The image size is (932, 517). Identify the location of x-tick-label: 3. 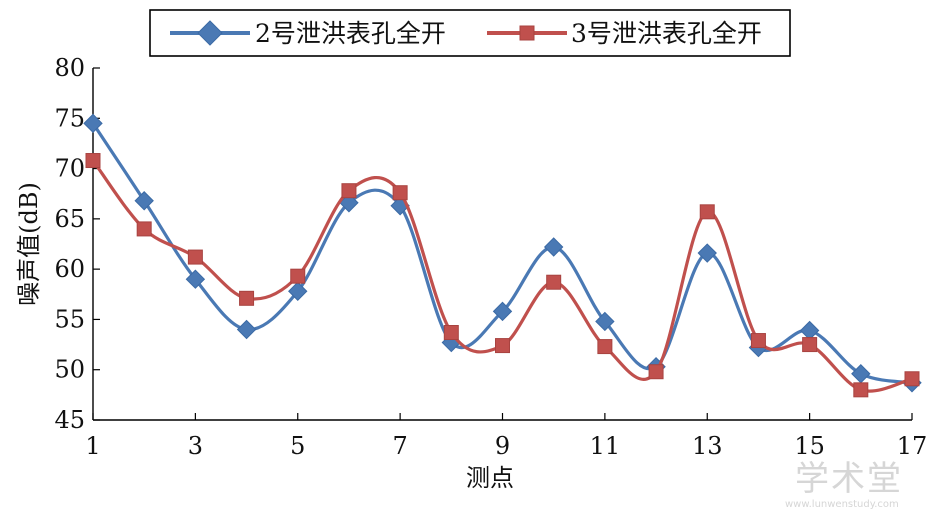
(195, 446).